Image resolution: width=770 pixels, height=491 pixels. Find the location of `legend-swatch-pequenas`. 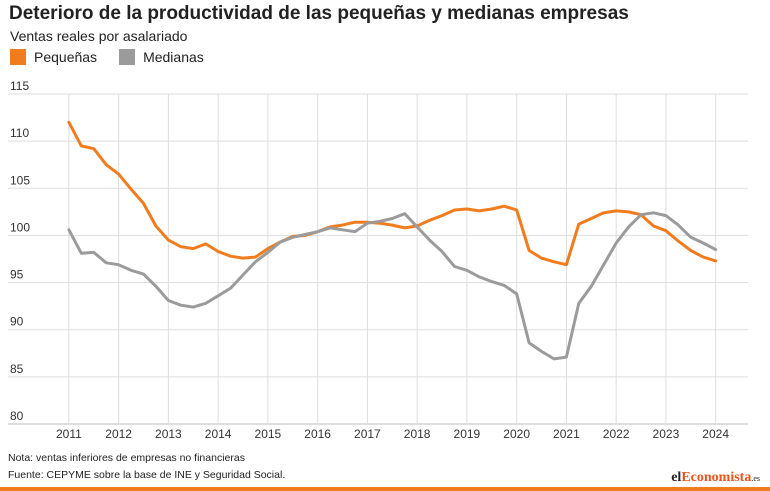

legend-swatch-pequenas is located at coordinates (18, 57).